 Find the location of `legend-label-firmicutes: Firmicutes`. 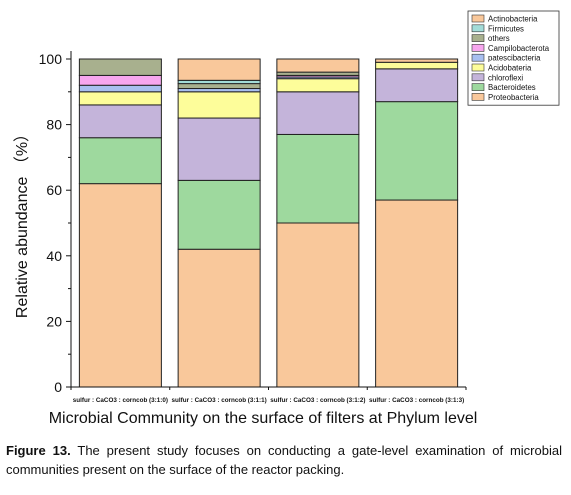

legend-label-firmicutes: Firmicutes is located at coordinates (506, 28).